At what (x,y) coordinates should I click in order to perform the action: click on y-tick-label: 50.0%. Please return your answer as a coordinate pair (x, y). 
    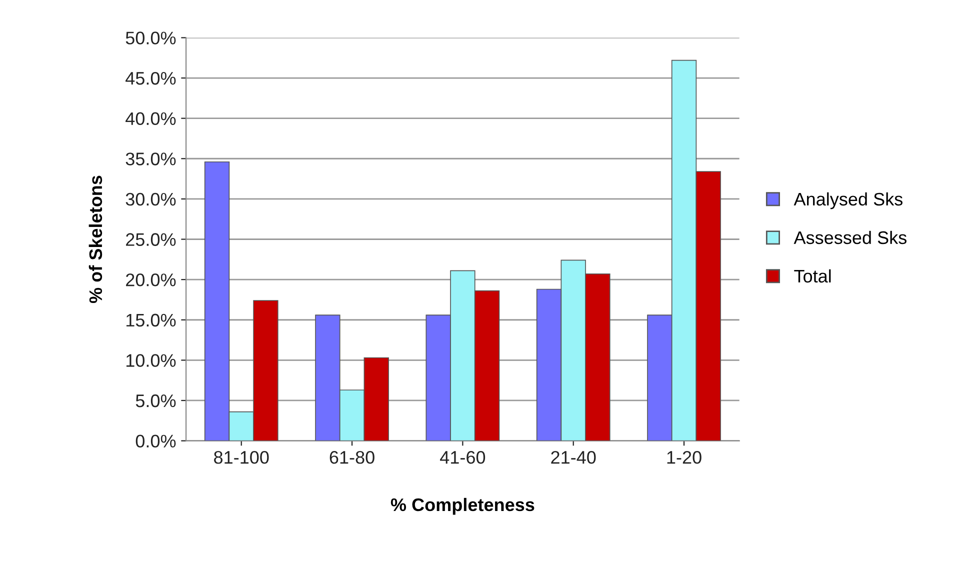
    Looking at the image, I should click on (151, 38).